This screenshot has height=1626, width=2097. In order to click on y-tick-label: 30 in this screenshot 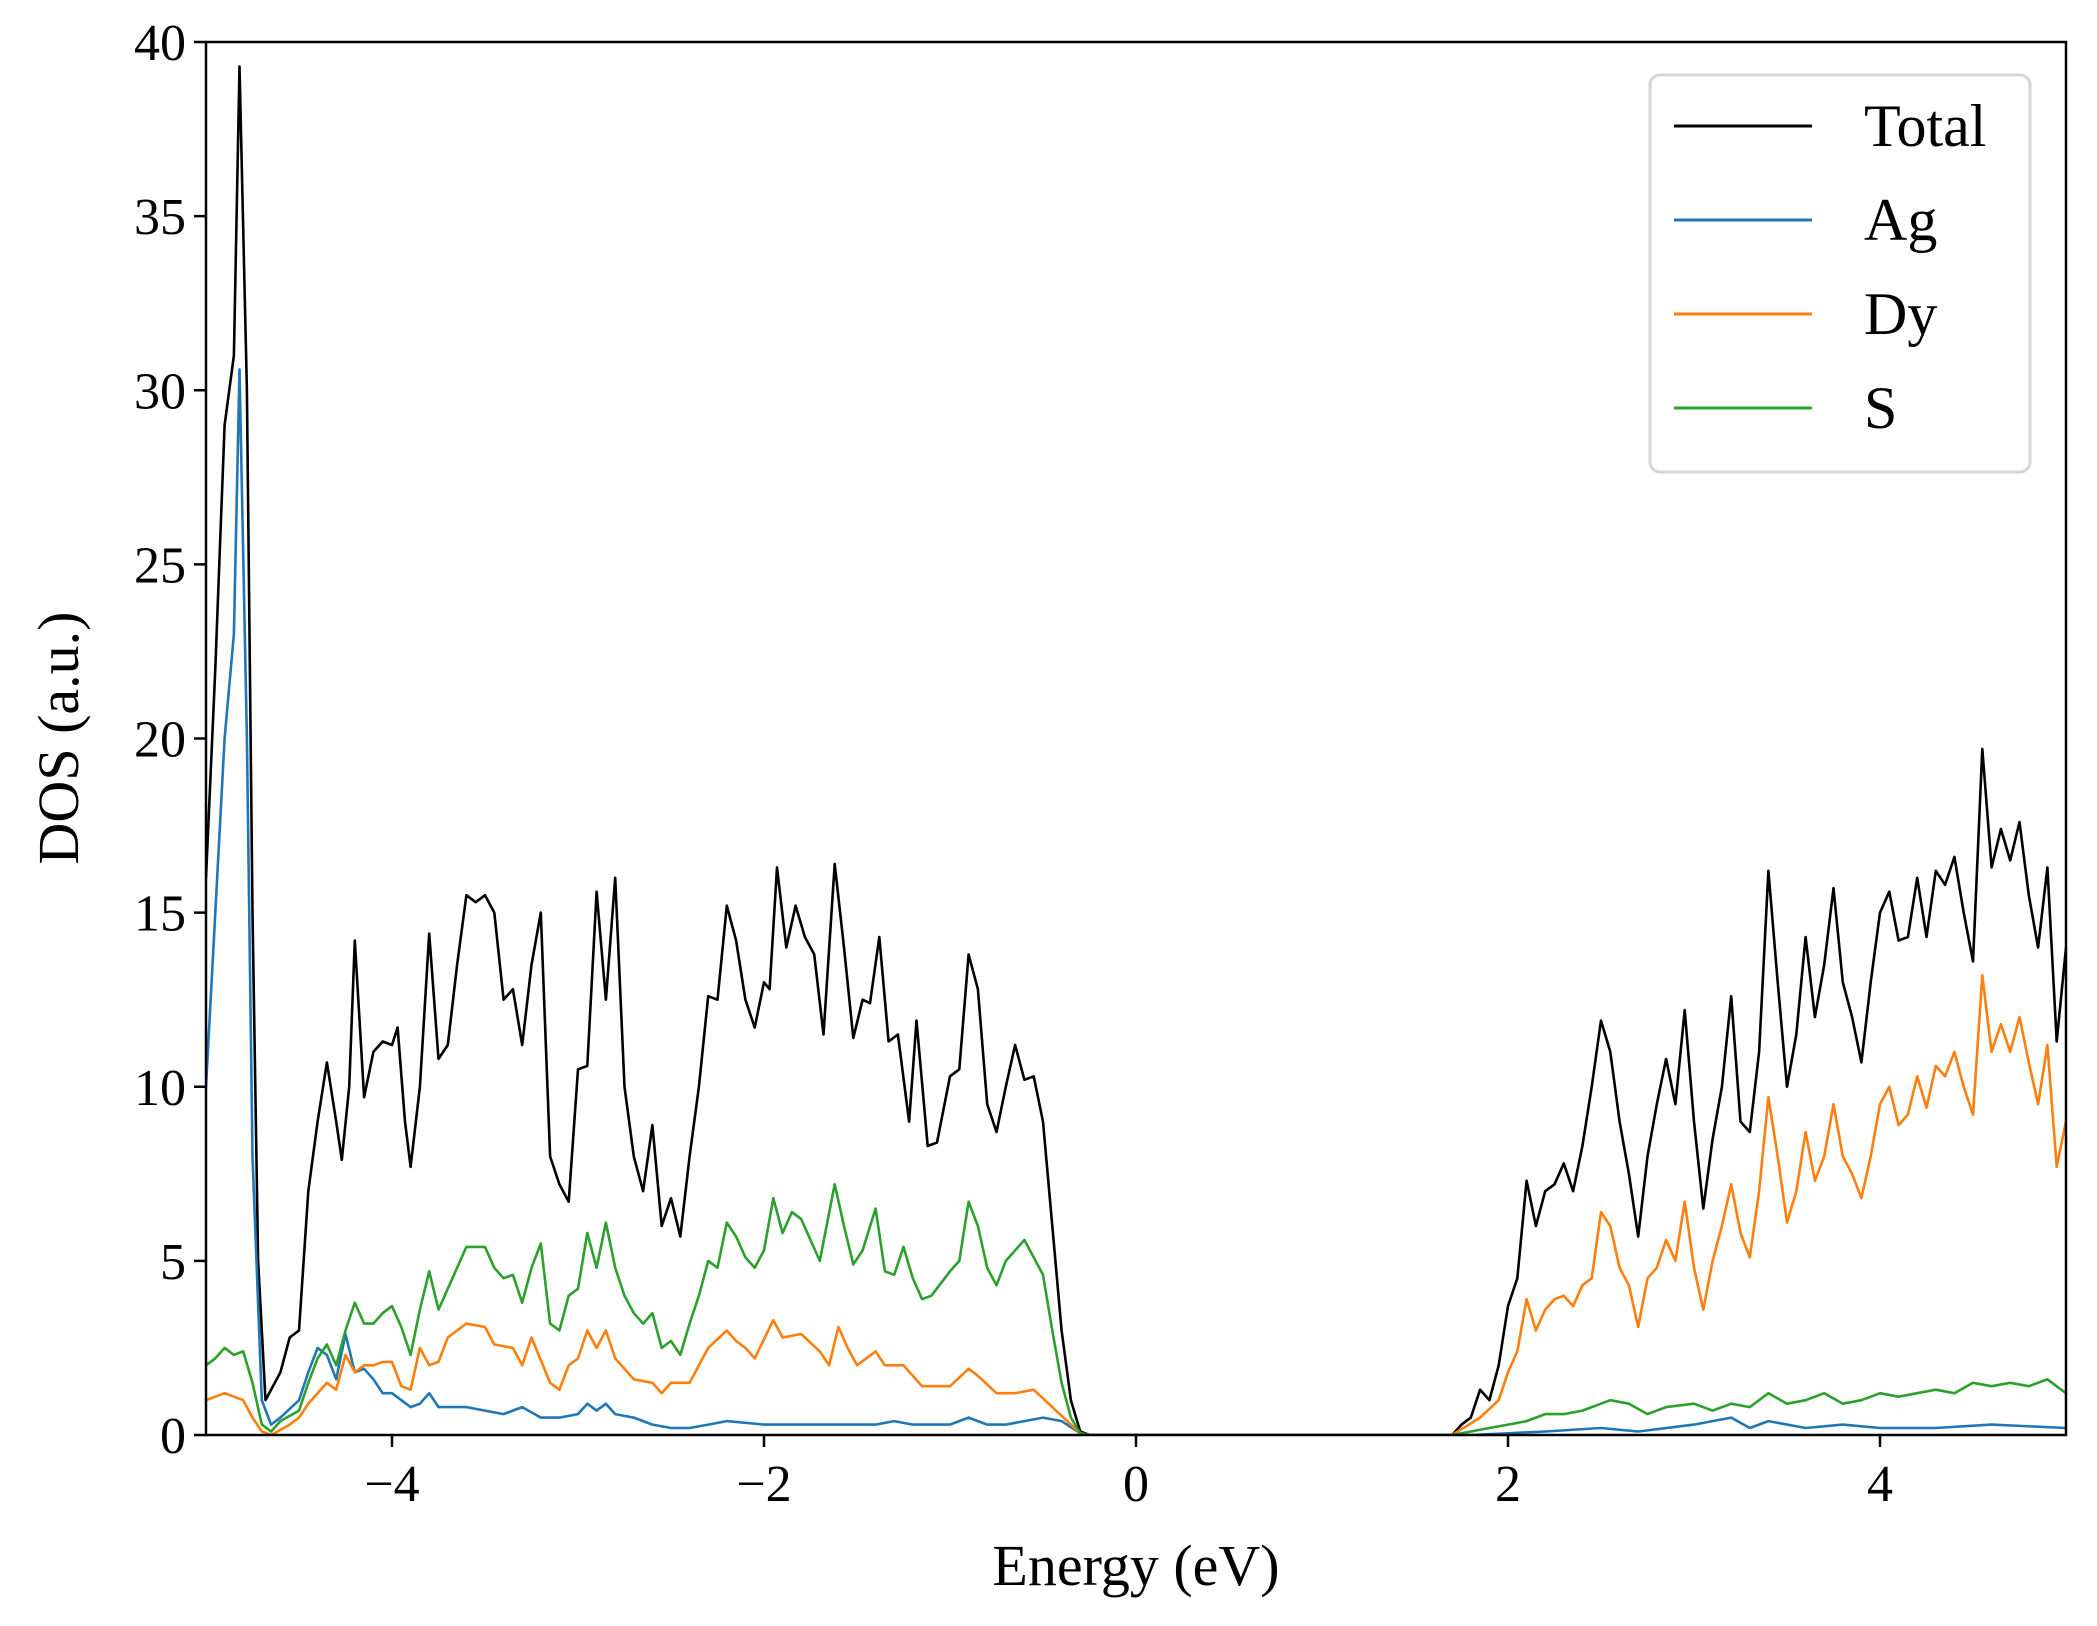, I will do `click(160, 391)`.